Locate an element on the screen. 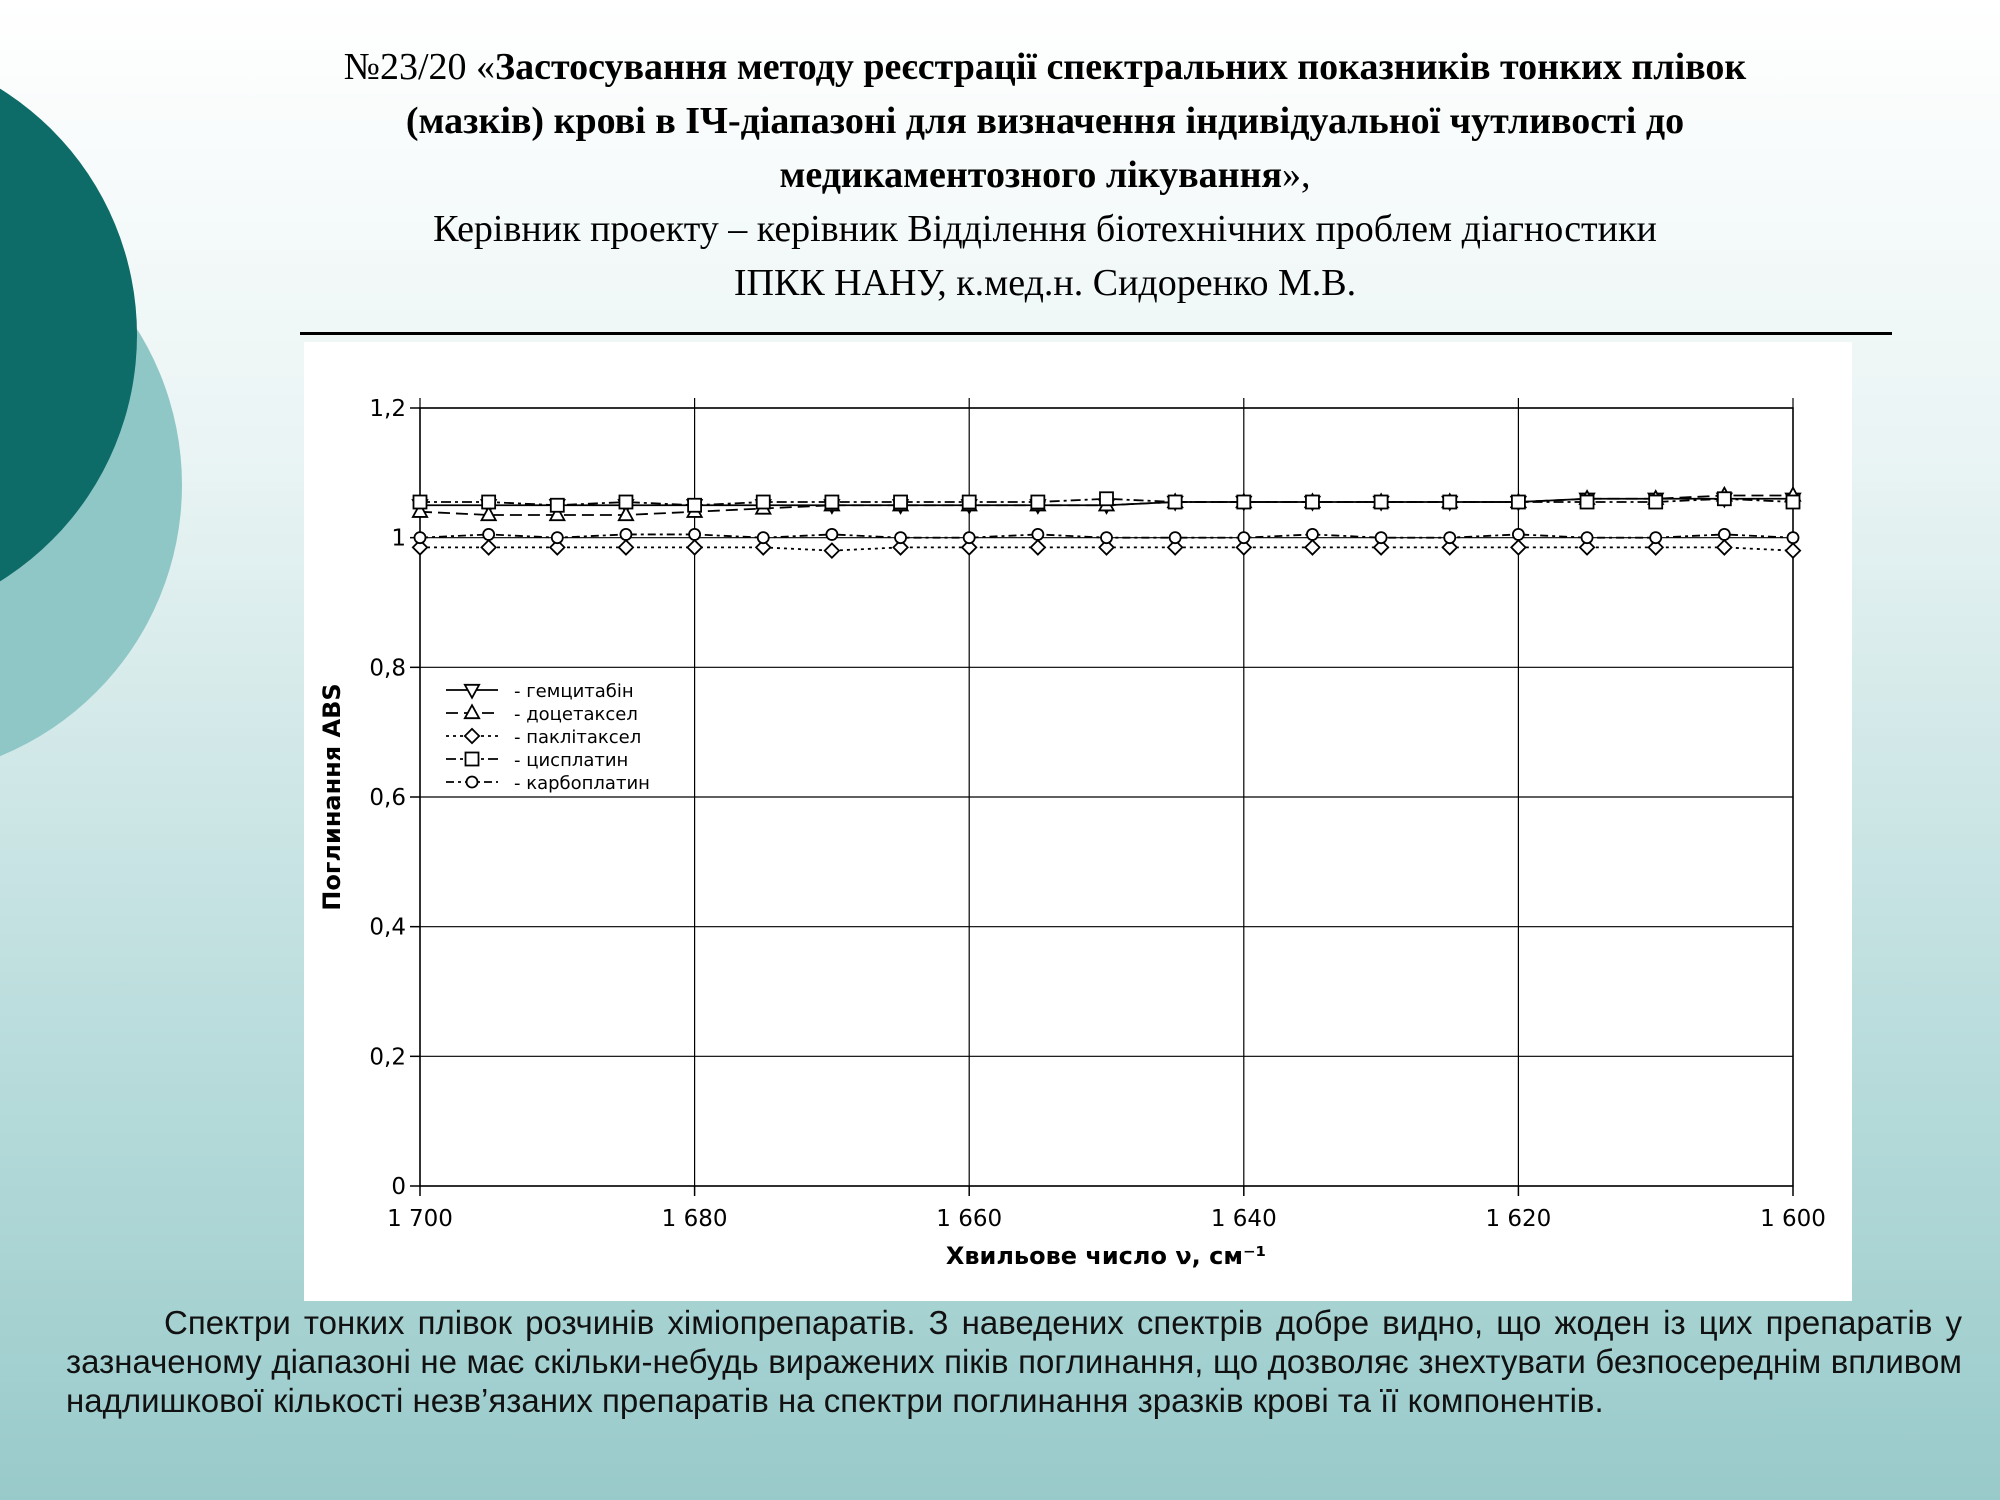 This screenshot has height=1500, width=2000. x-tick-label: 1 600 is located at coordinates (1793, 1219).